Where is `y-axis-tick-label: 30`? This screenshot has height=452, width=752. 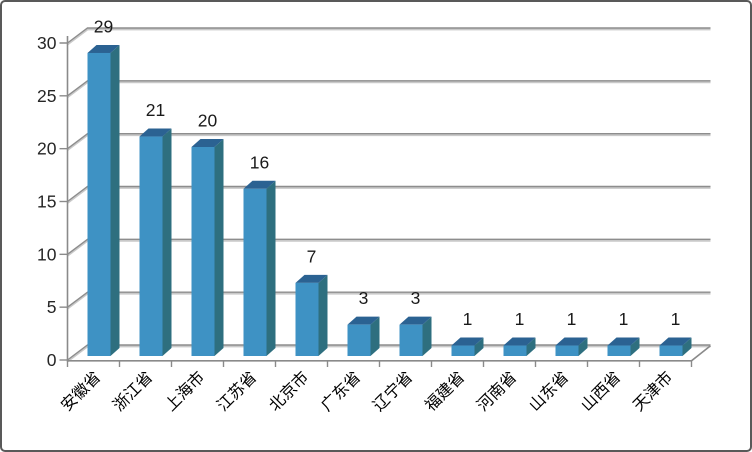
y-axis-tick-label: 30 is located at coordinates (47, 43).